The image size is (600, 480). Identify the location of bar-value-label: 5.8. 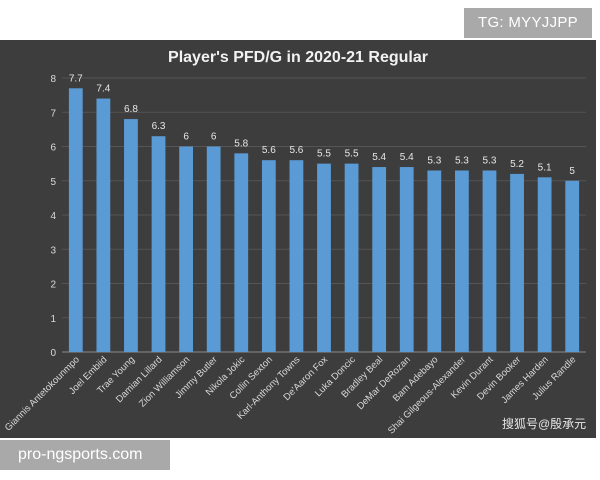
(241, 143).